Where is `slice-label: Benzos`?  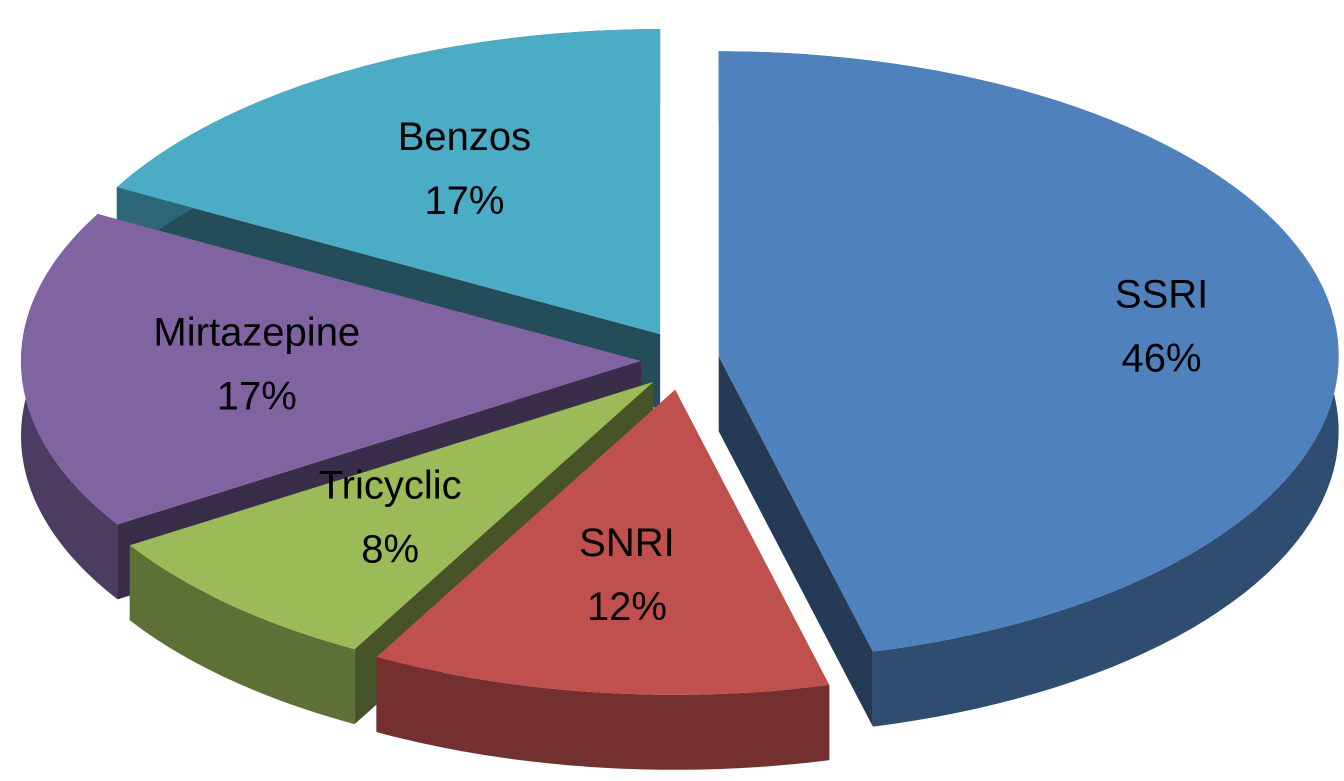 slice-label: Benzos is located at coordinates (464, 137).